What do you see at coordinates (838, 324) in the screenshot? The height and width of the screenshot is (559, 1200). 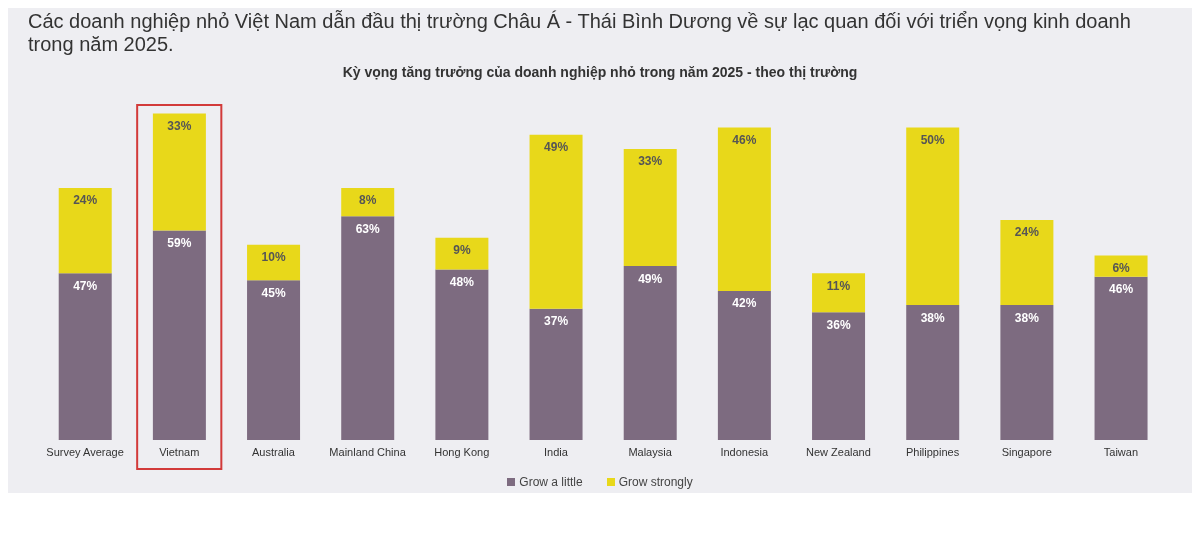 I see `data-label: 36%` at bounding box center [838, 324].